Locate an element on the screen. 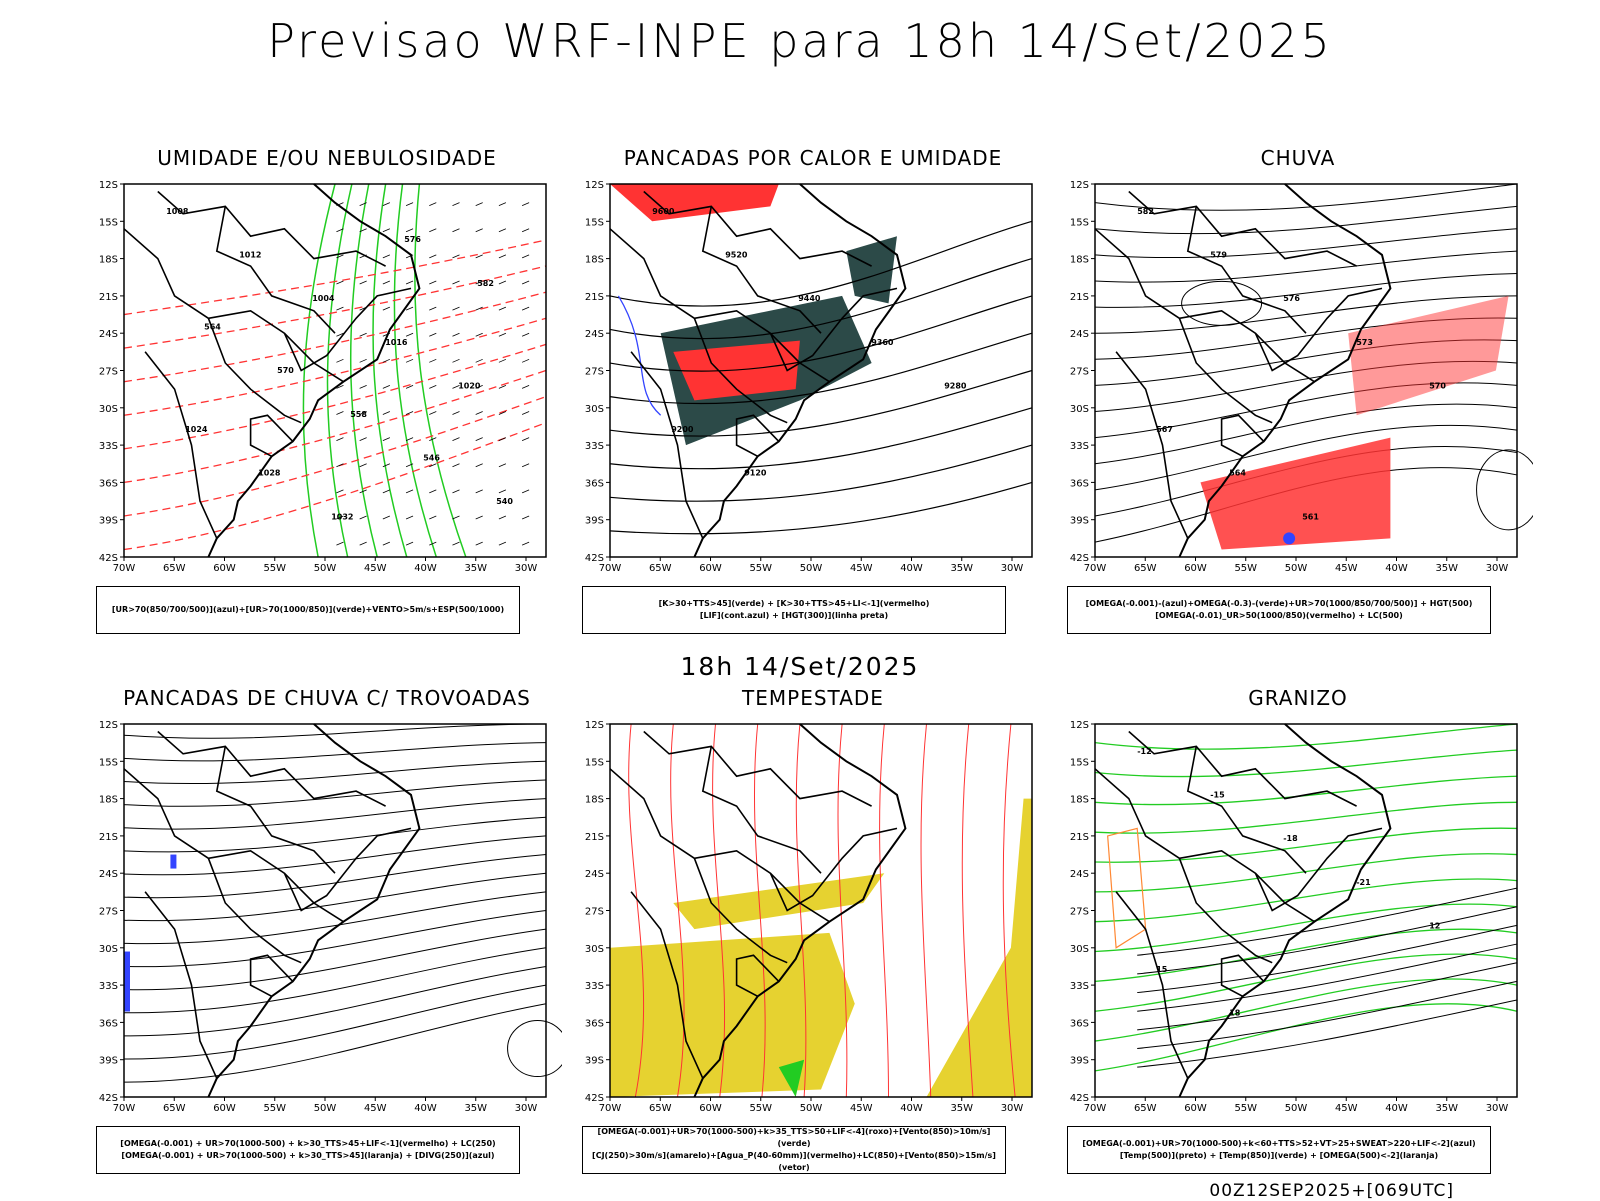 This screenshot has width=1600, height=1201. contour-label: 564 is located at coordinates (1237, 473).